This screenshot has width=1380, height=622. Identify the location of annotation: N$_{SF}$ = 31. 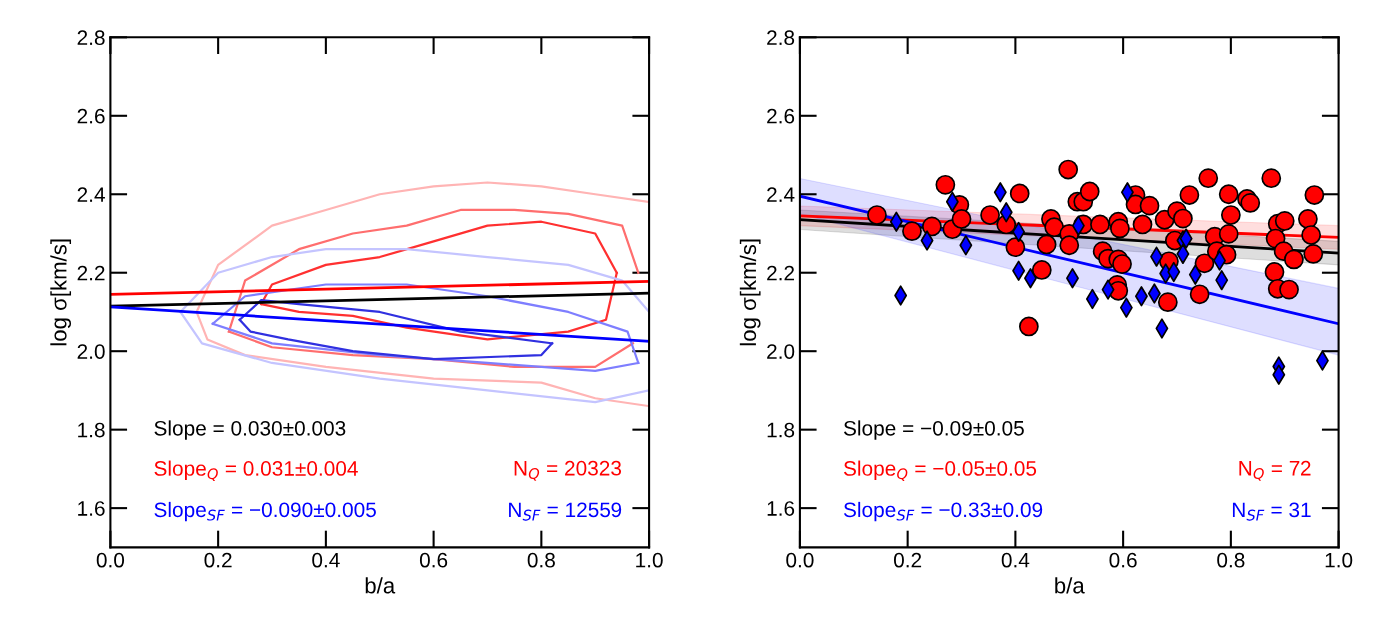
(1271, 511).